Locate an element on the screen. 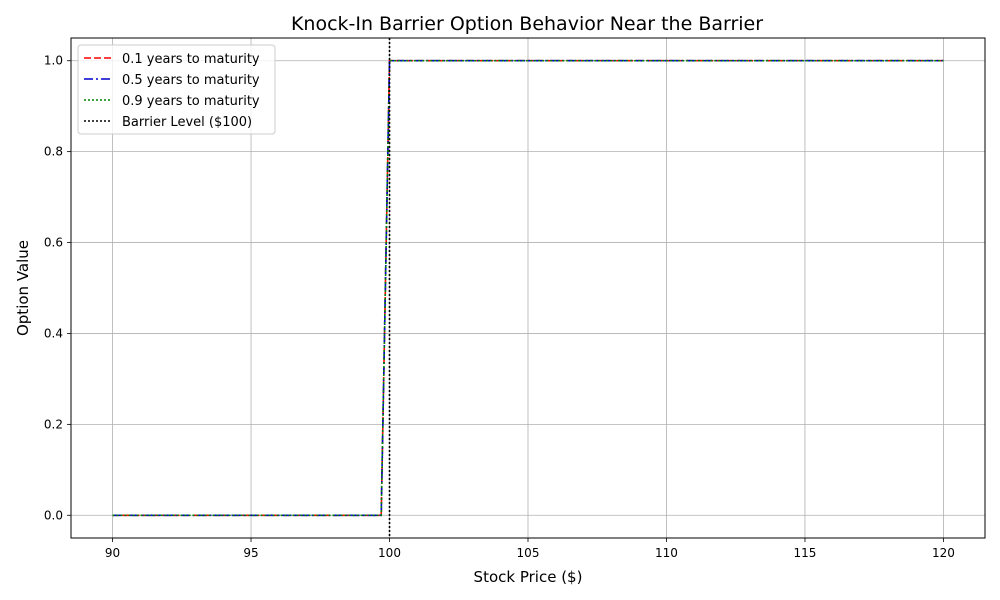  y-tick-label: 0.0 is located at coordinates (53, 515).